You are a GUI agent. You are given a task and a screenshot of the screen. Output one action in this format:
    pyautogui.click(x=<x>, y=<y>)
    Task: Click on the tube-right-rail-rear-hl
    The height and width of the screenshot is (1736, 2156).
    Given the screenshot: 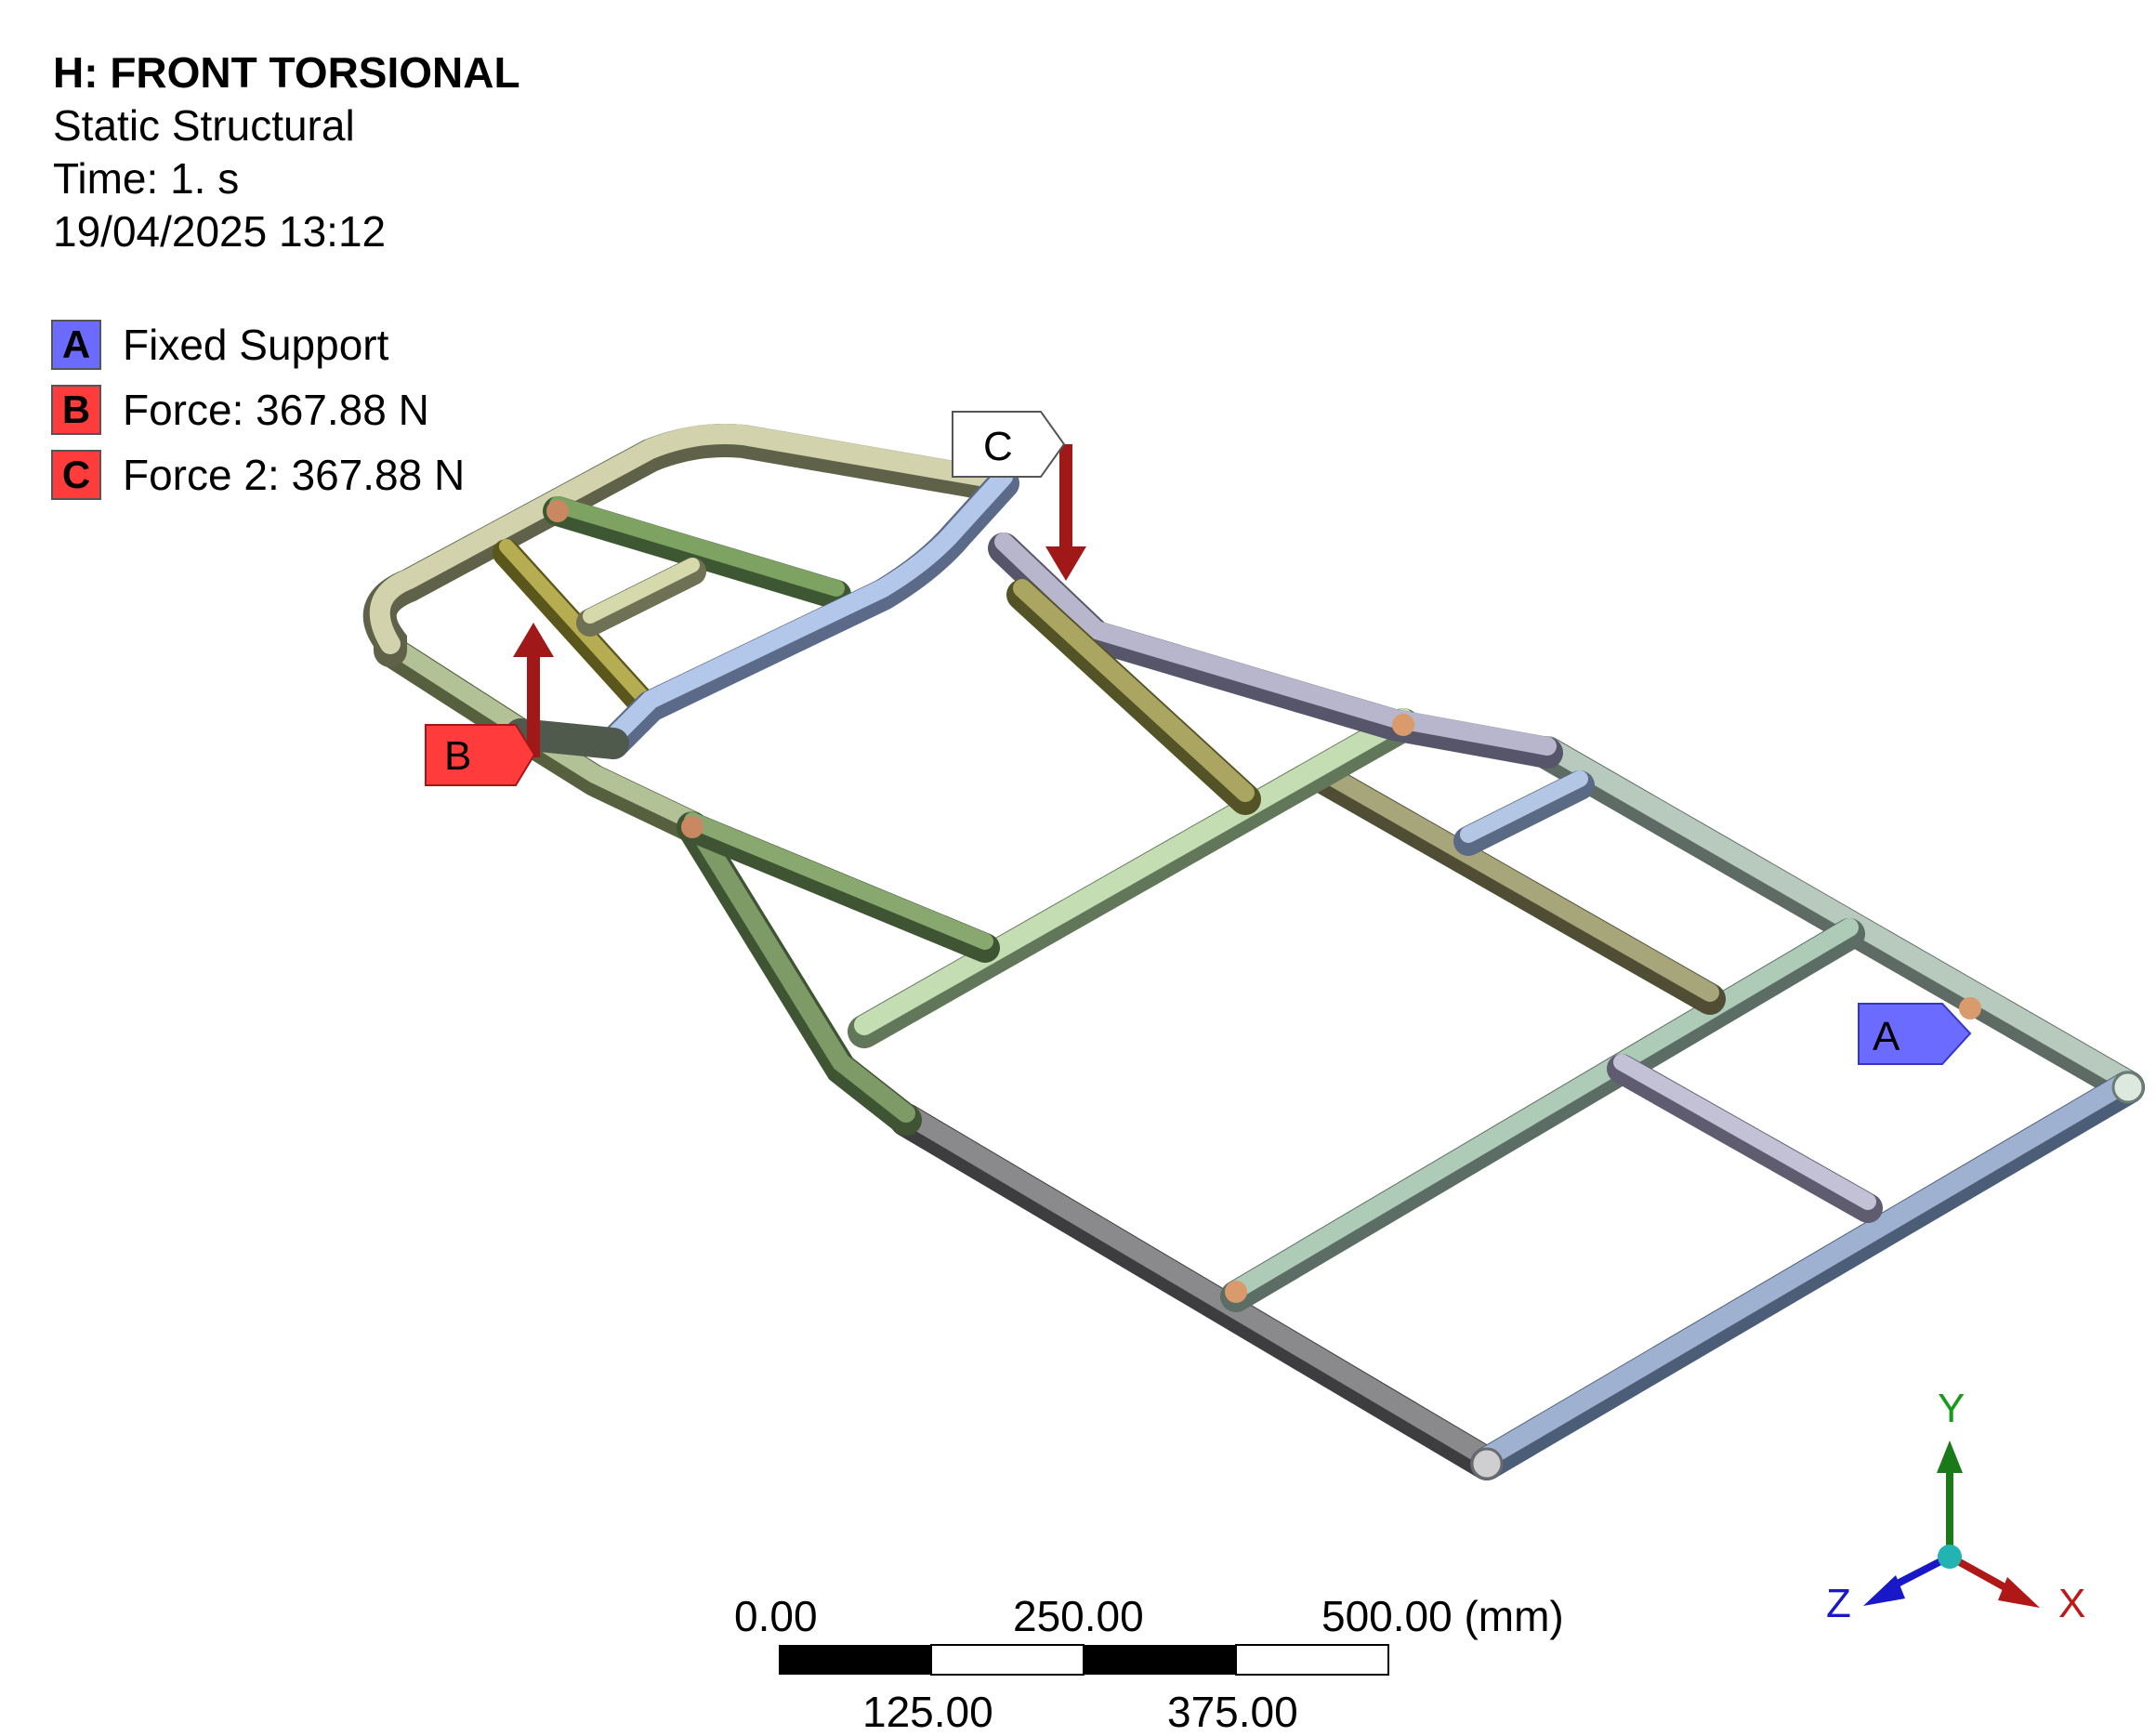 What is the action you would take?
    pyautogui.click(x=1838, y=913)
    